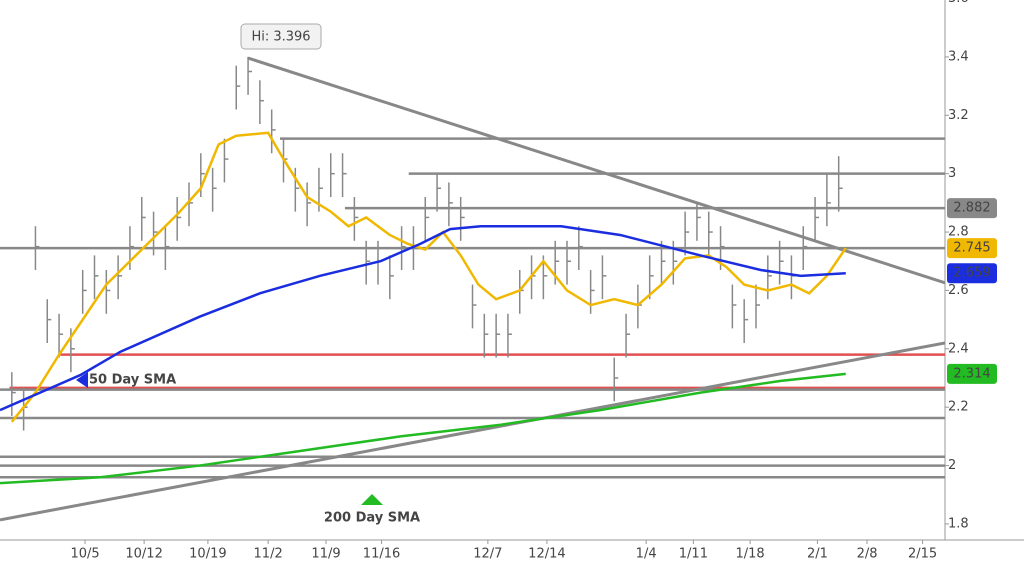  Describe the element at coordinates (143, 554) in the screenshot. I see `x-tick-label: 10/12` at that location.